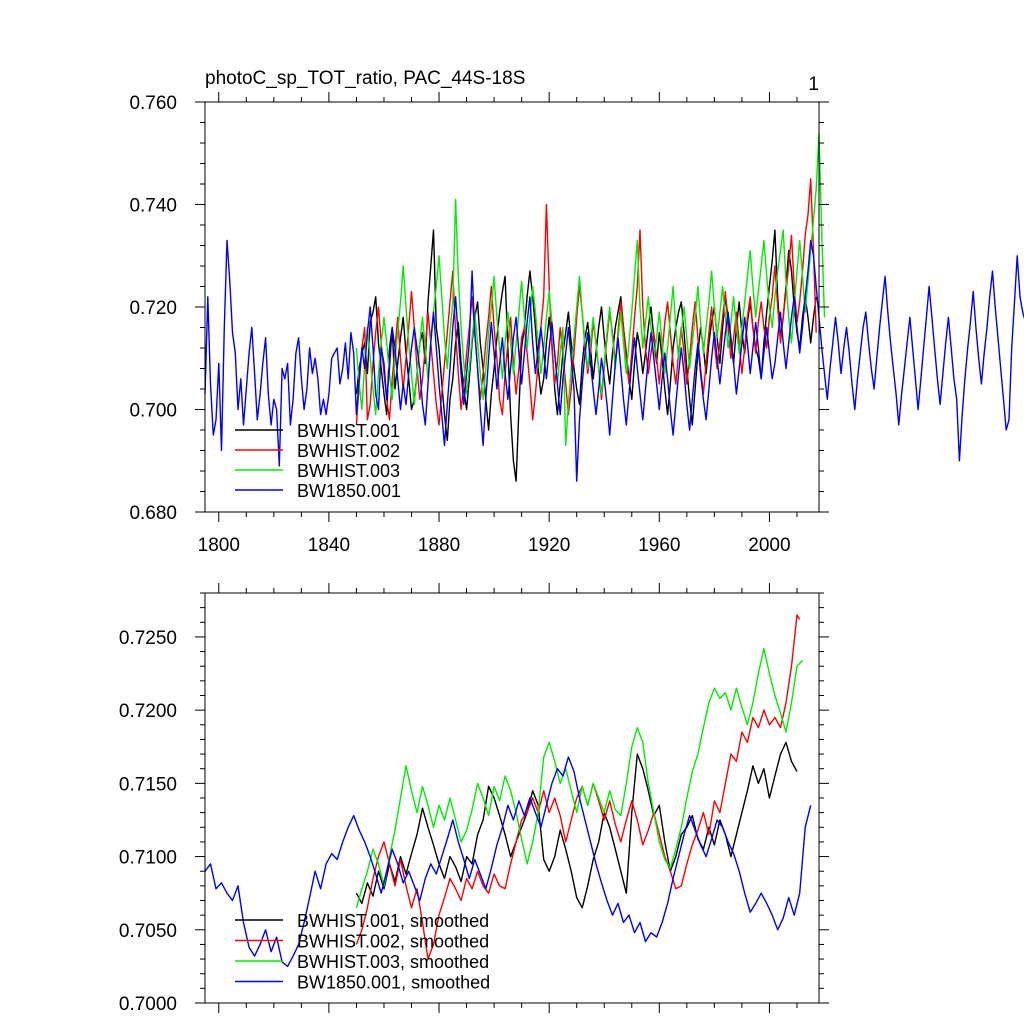  I want to click on y-tick-label: 0.740, so click(153, 206).